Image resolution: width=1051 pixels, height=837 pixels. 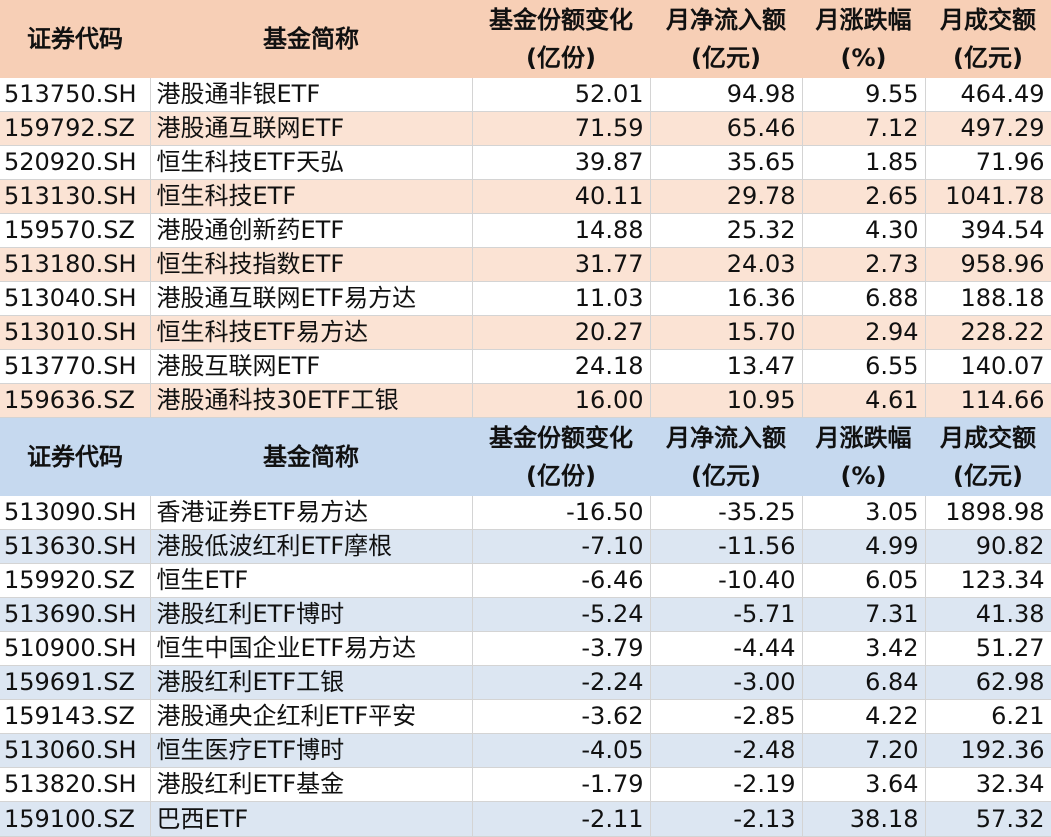 I want to click on code-cell: 513130.SH, so click(x=75, y=196).